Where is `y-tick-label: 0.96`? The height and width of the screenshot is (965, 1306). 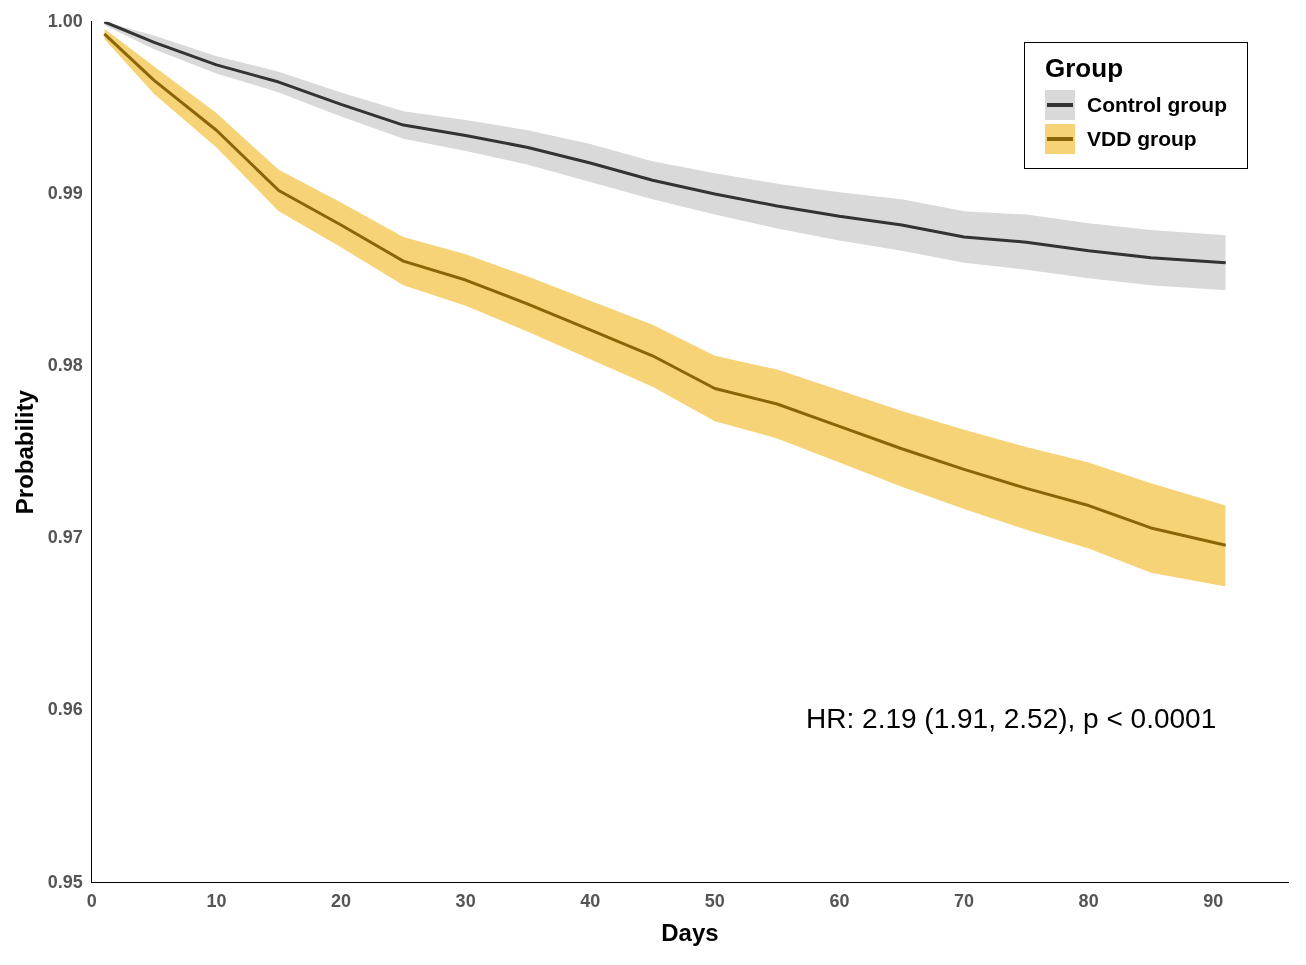
y-tick-label: 0.96 is located at coordinates (65, 709).